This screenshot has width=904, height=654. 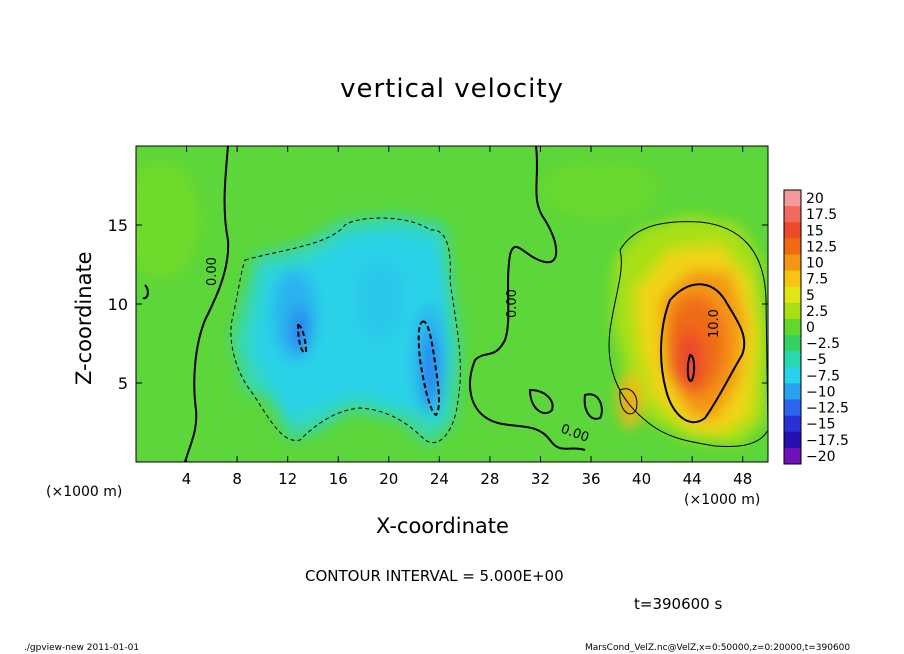 I want to click on colorbar-frame, so click(x=792, y=327).